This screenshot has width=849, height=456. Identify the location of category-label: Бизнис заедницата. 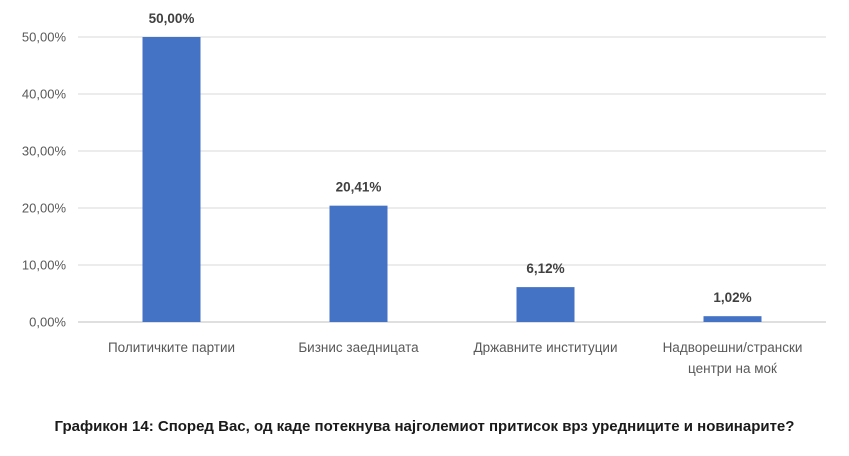
(358, 347).